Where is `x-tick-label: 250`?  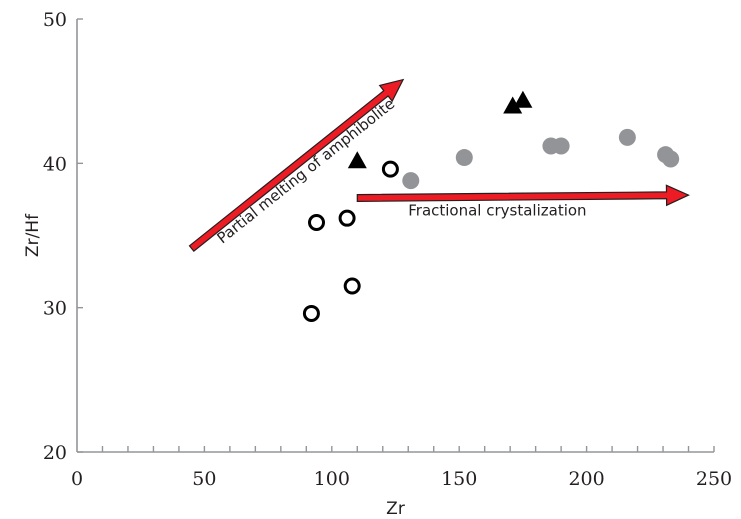
x-tick-label: 250 is located at coordinates (714, 479).